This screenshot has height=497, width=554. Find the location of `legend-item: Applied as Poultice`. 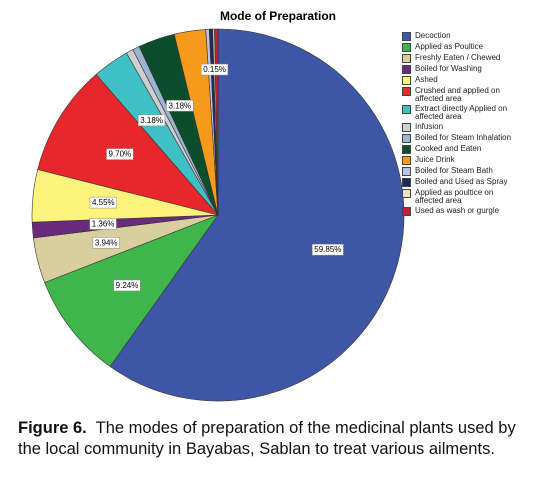

legend-item: Applied as Poultice is located at coordinates (476, 47).